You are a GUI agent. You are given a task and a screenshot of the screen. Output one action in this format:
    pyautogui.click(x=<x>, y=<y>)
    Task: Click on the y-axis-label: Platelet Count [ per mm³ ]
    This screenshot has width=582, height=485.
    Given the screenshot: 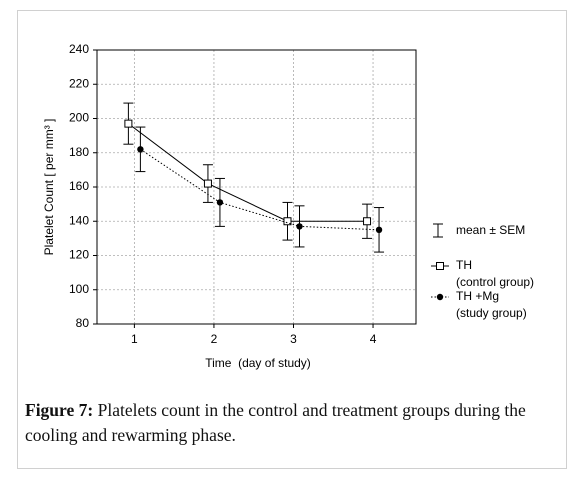 What is the action you would take?
    pyautogui.click(x=49, y=187)
    